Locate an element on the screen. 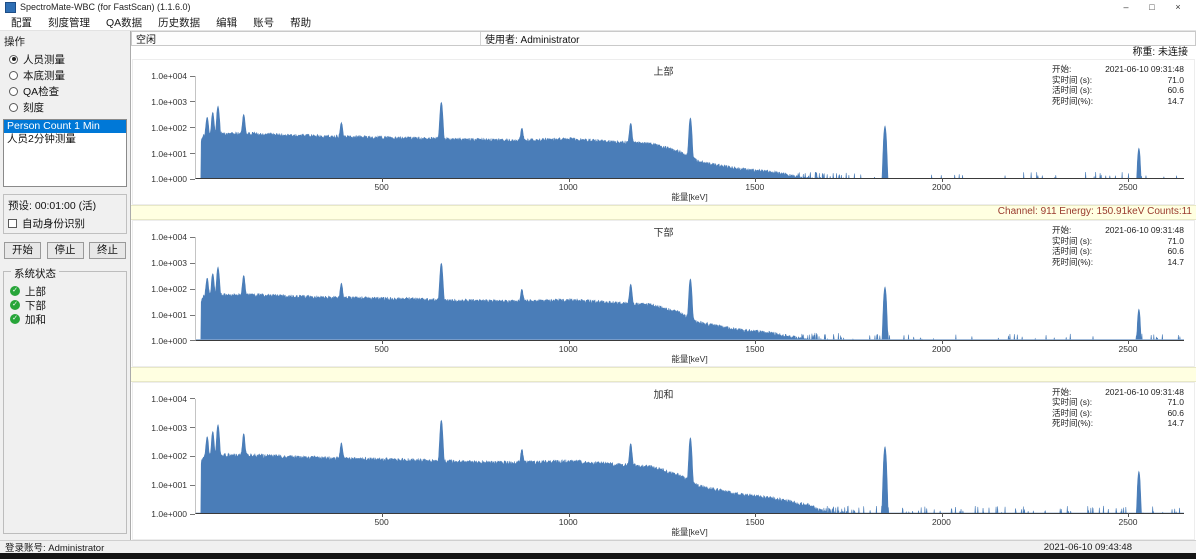 The image size is (1196, 559). radio-label: 本底测量 is located at coordinates (44, 75).